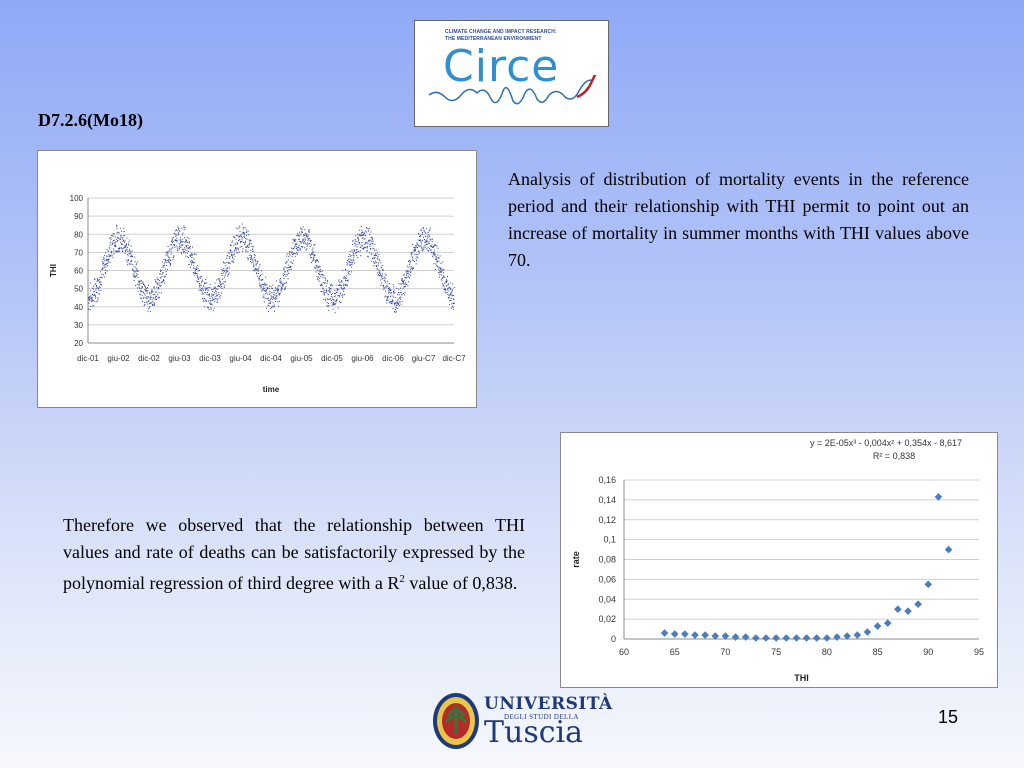 The height and width of the screenshot is (768, 1024). Describe the element at coordinates (454, 358) in the screenshot. I see `x-tick-label: dic-C7` at that location.